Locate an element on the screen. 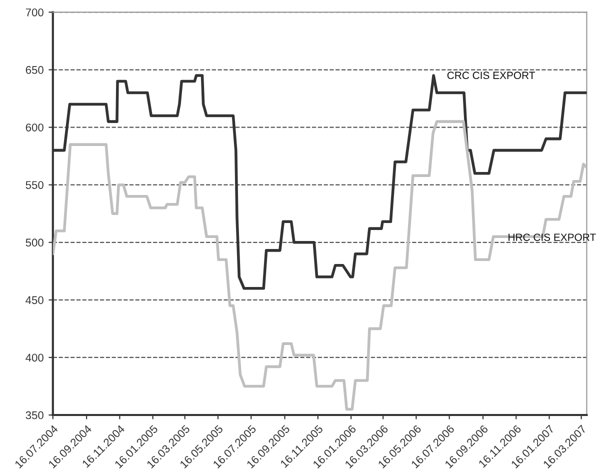 The image size is (608, 470). y-tick-label: 550 is located at coordinates (35, 185).